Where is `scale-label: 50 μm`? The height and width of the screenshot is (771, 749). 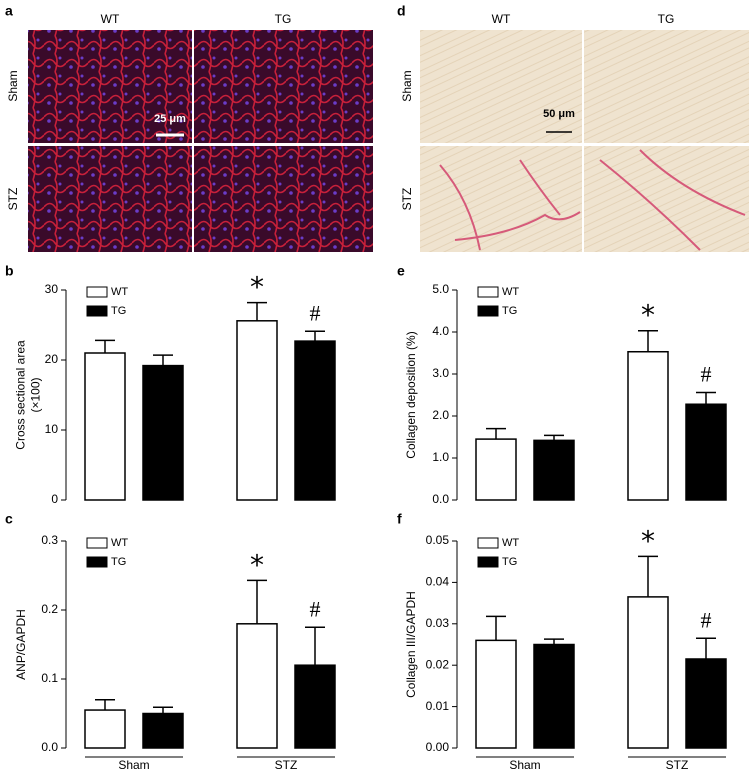
scale-label: 50 μm is located at coordinates (559, 114).